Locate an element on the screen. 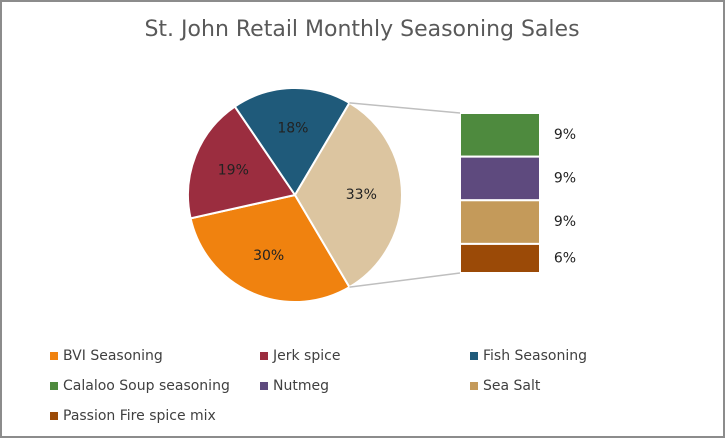 The width and height of the screenshot is (725, 438). legend-label: Fish Seasoning is located at coordinates (535, 356).